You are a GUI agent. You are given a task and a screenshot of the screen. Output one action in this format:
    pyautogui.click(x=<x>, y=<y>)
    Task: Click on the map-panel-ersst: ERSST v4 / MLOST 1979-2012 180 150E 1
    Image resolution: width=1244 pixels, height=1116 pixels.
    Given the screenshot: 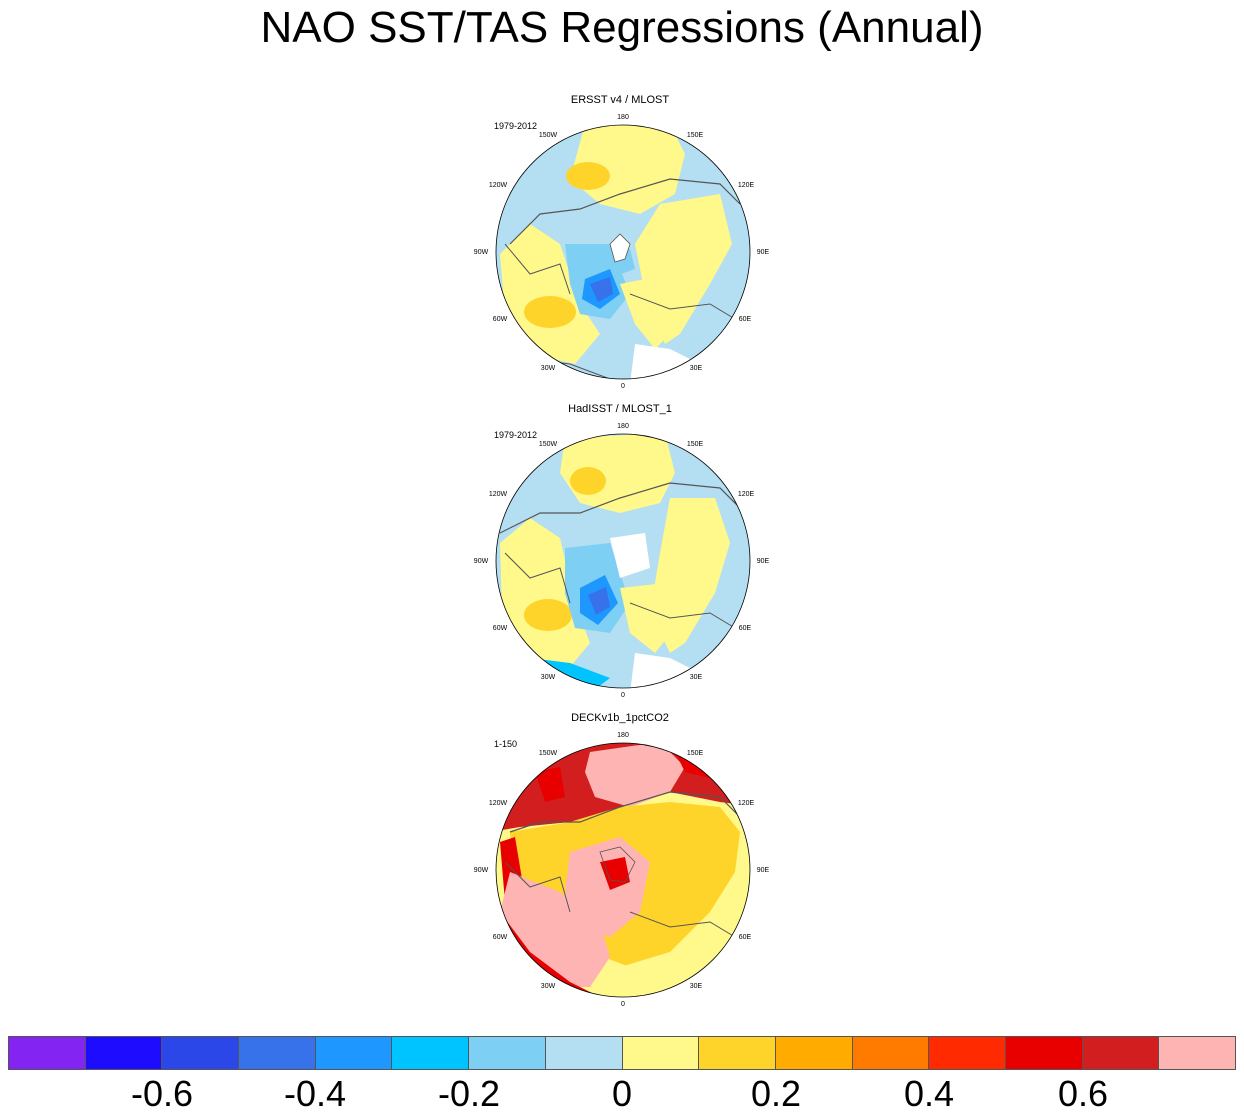 What is the action you would take?
    pyautogui.click(x=620, y=244)
    